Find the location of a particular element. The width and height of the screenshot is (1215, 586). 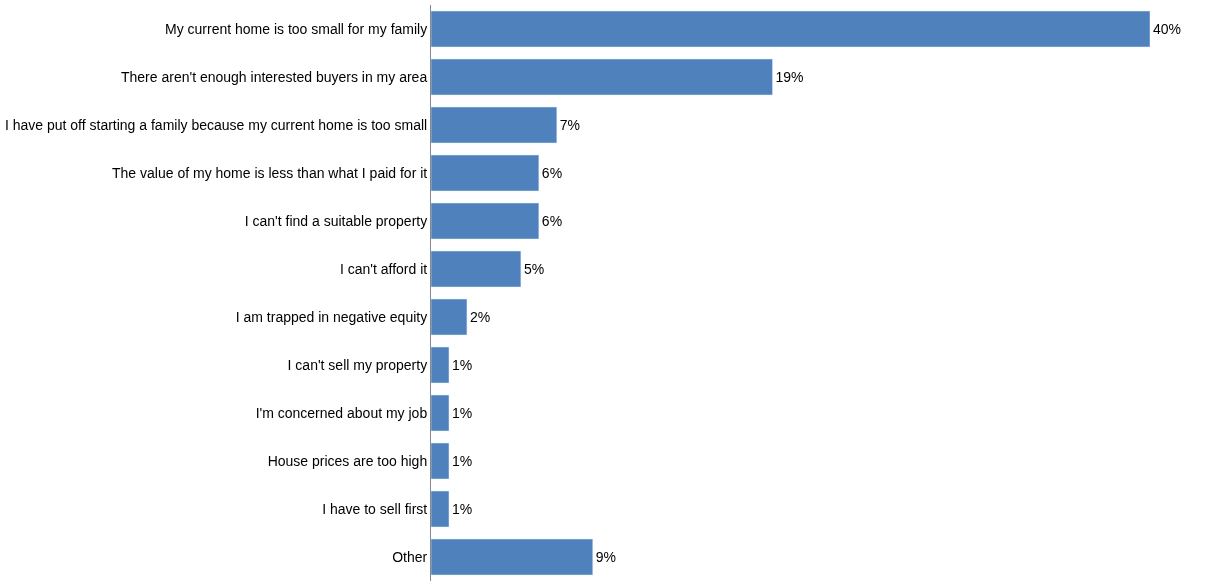

data-label: 40% is located at coordinates (1167, 29).